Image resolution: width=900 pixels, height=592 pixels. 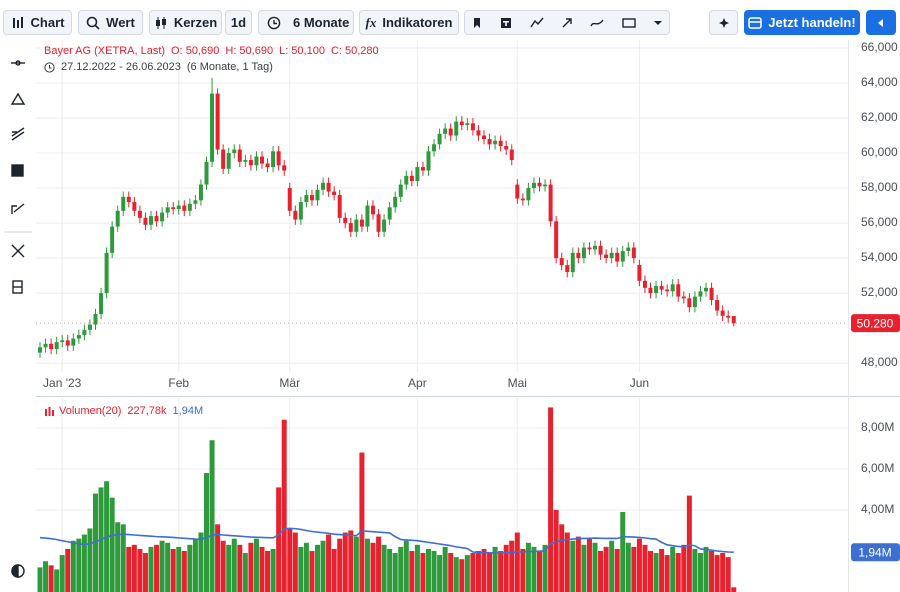 I want to click on instrument: Bayer AG (XETRA, Last), so click(x=105, y=51).